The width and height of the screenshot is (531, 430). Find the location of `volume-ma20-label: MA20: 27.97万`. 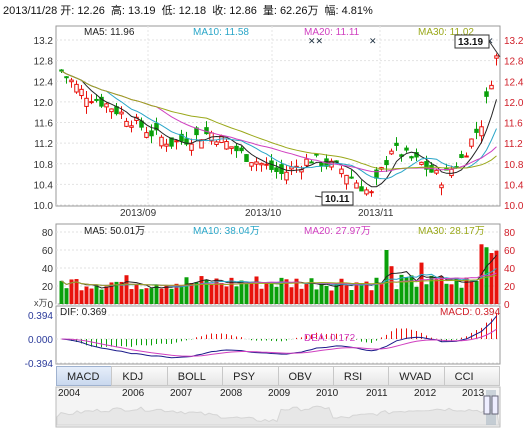

volume-ma20-label: MA20: 27.97万 is located at coordinates (337, 231).